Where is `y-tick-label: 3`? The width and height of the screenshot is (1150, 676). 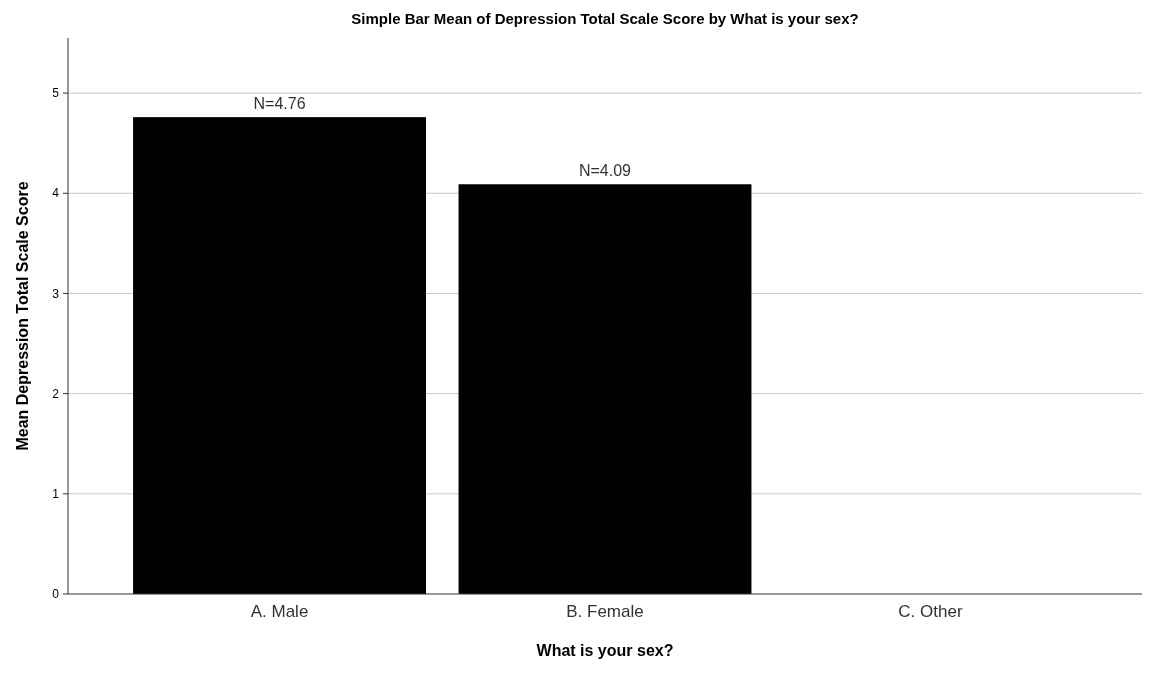
y-tick-label: 3 is located at coordinates (56, 293).